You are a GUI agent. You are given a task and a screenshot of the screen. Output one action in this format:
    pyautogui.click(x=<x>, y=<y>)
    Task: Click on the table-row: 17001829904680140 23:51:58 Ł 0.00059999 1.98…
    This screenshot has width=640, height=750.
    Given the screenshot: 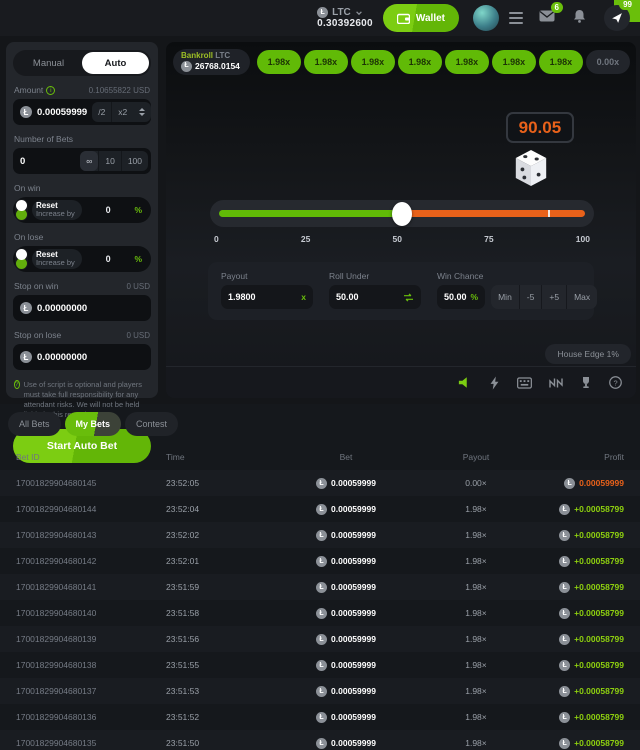 What is the action you would take?
    pyautogui.click(x=320, y=613)
    